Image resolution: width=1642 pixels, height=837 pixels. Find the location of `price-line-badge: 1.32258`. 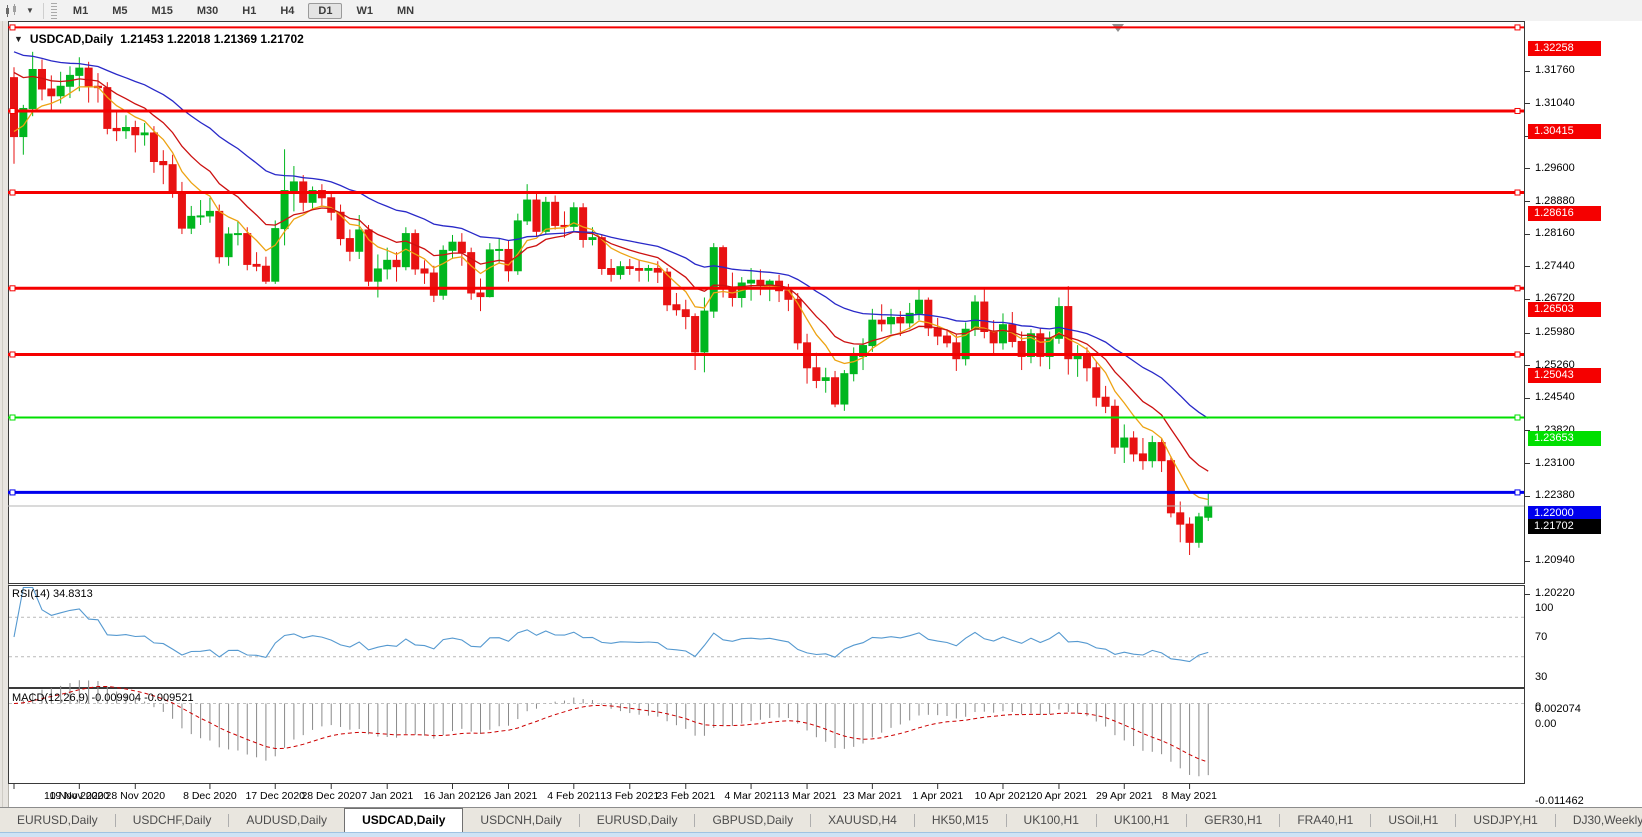

price-line-badge: 1.32258 is located at coordinates (1564, 48).